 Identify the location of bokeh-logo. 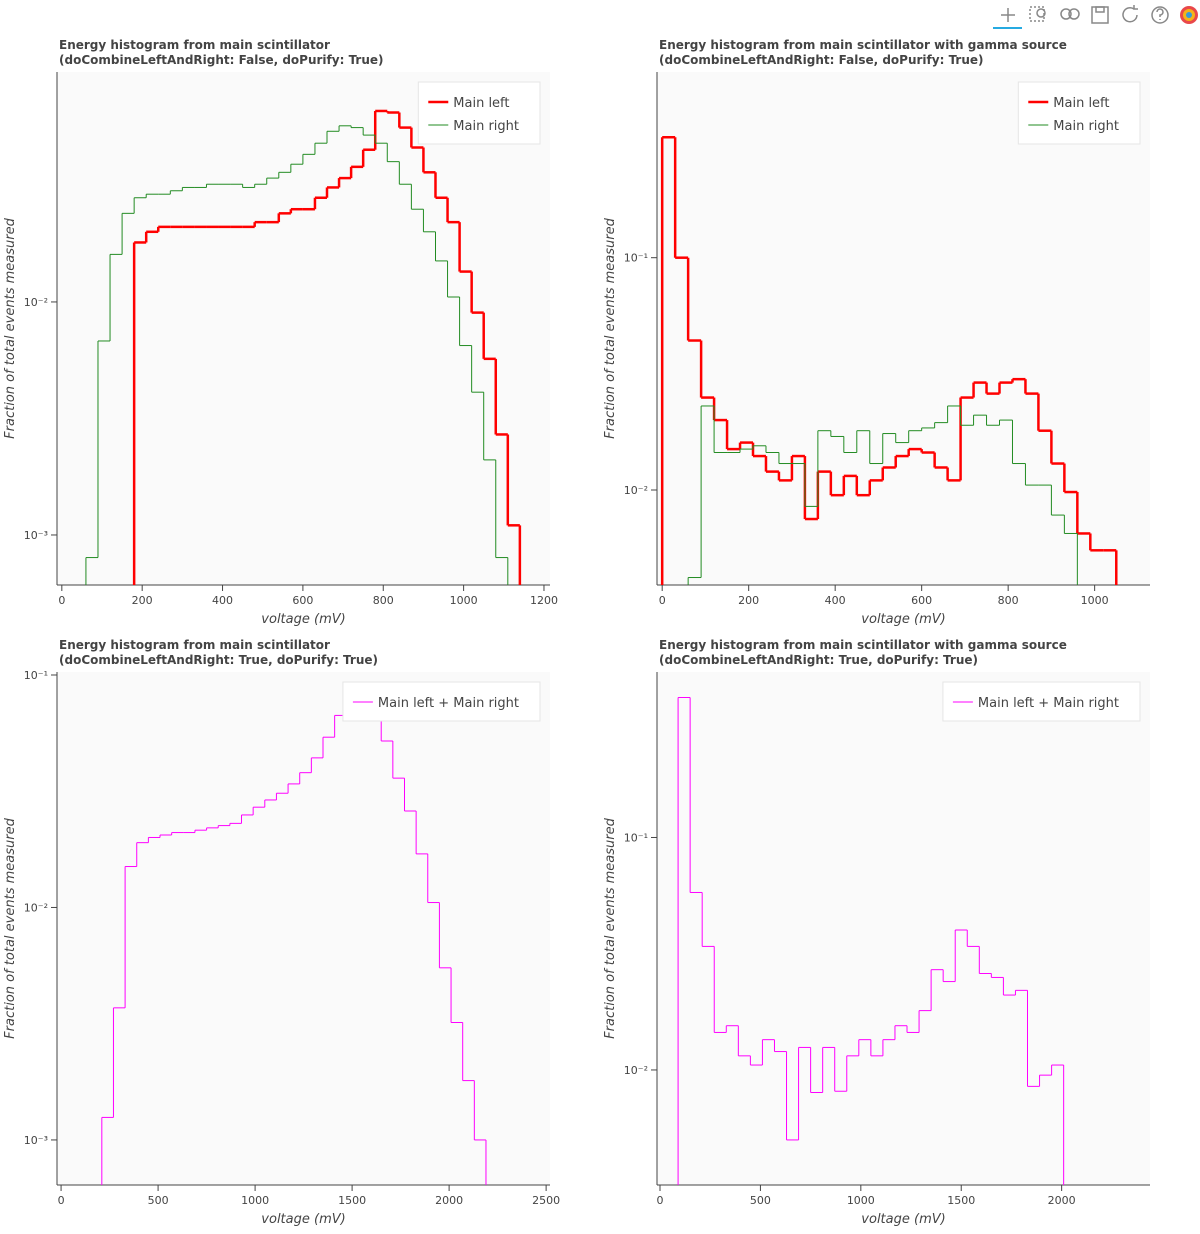
(1189, 15).